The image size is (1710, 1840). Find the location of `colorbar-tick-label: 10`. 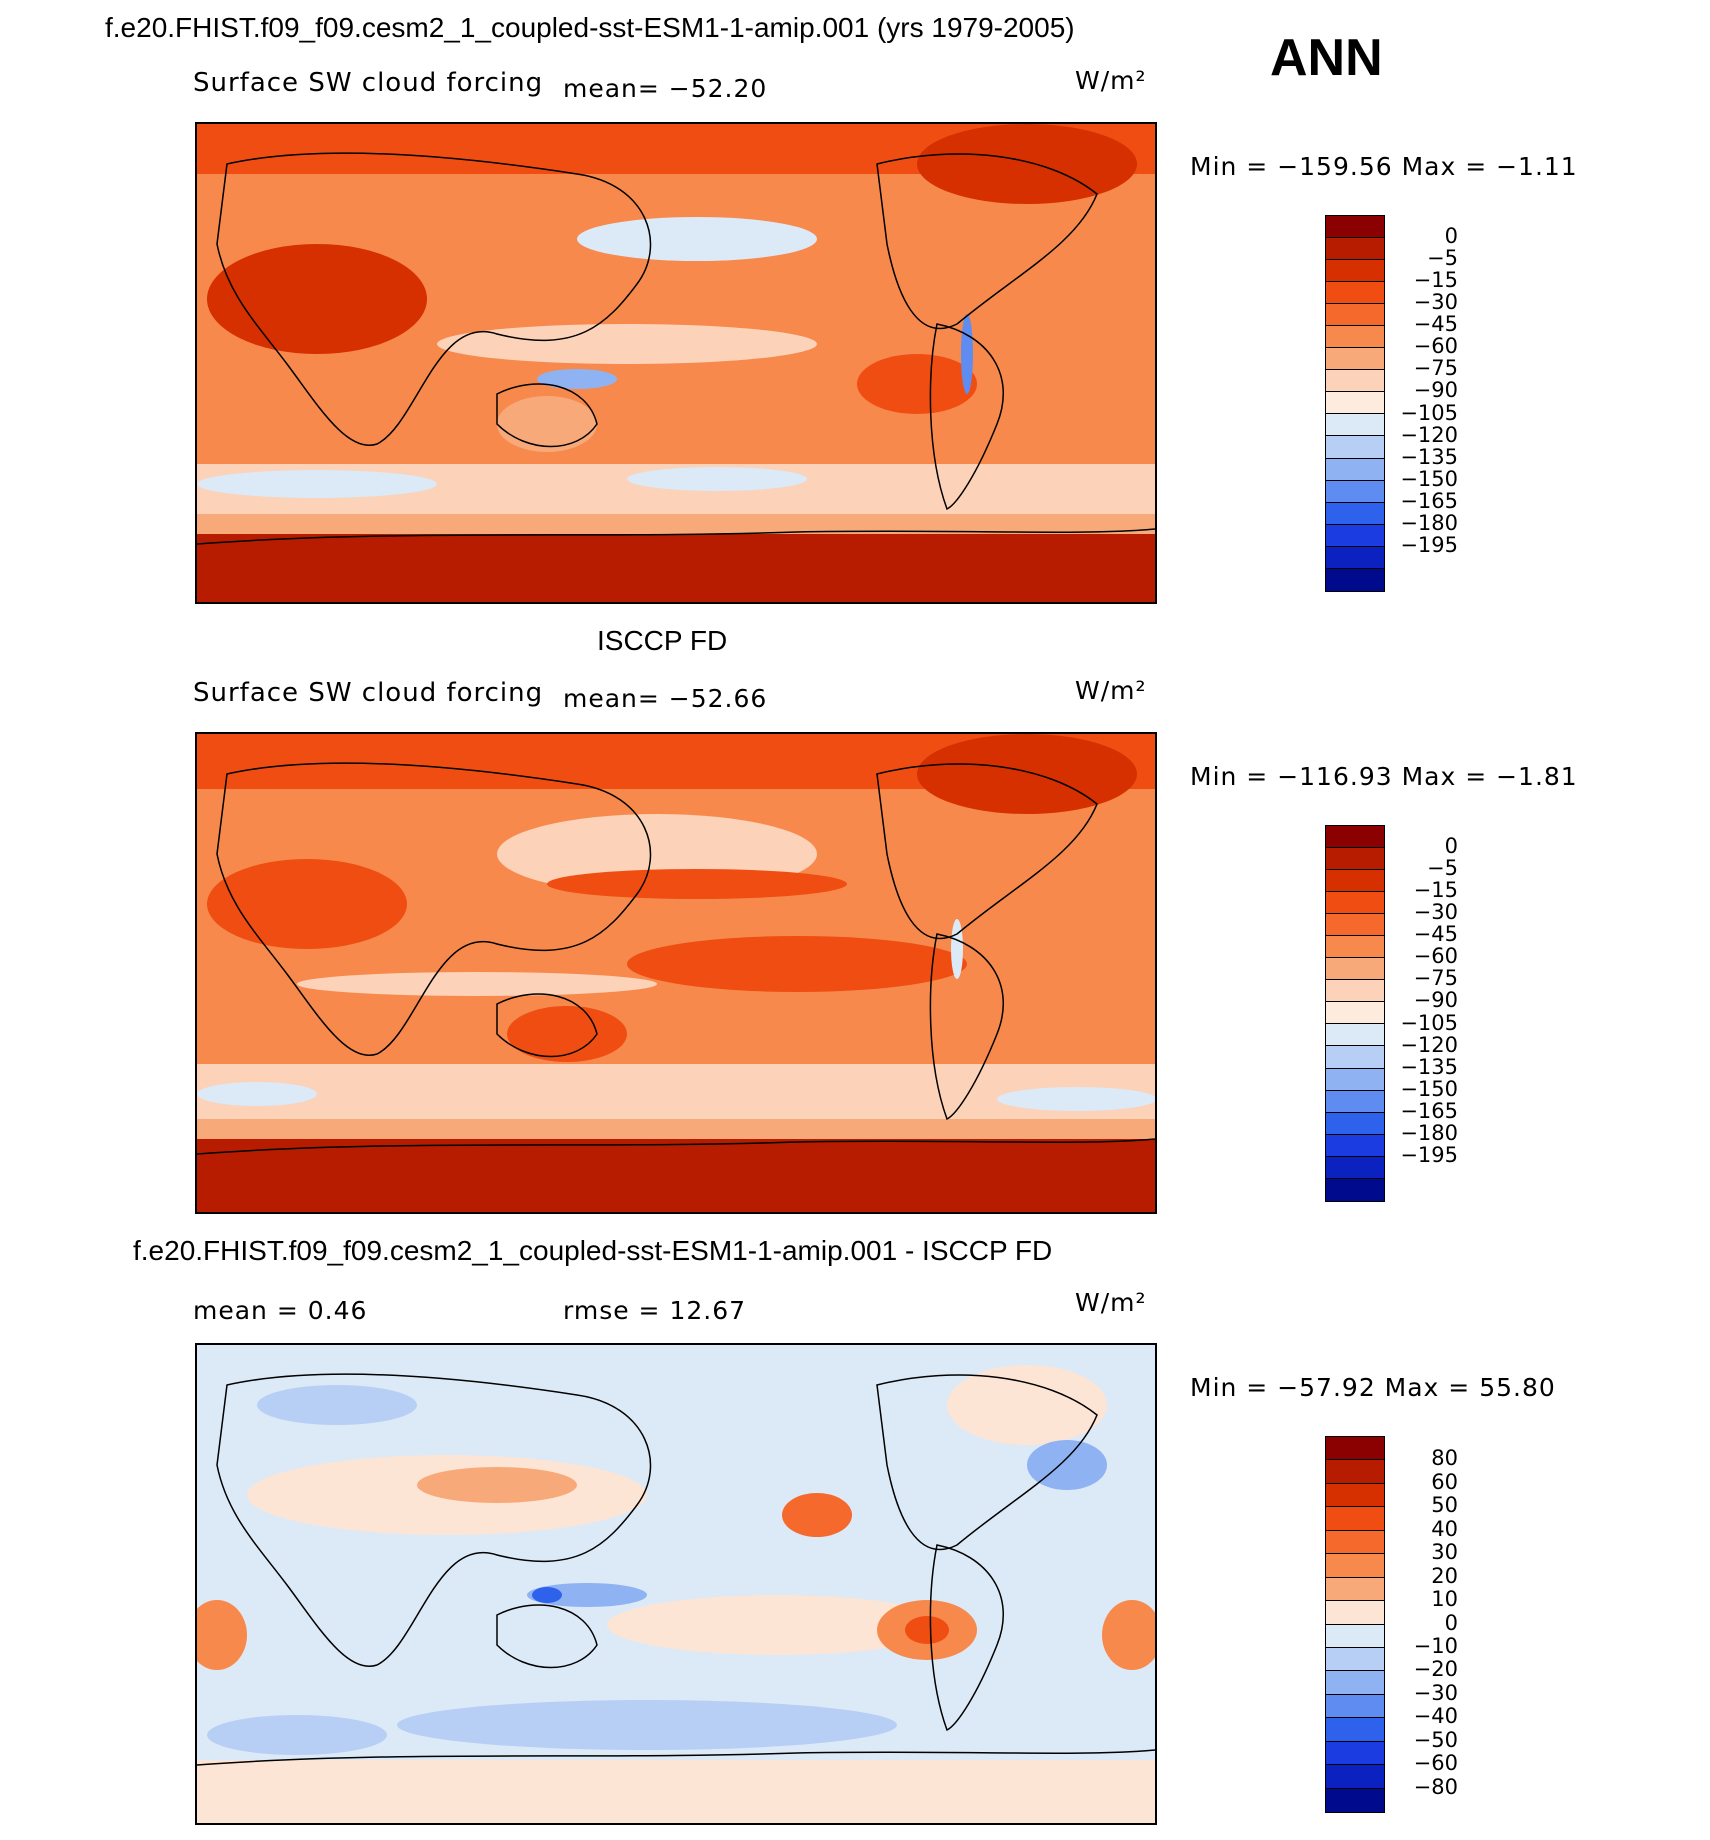

colorbar-tick-label: 10 is located at coordinates (1444, 1599).